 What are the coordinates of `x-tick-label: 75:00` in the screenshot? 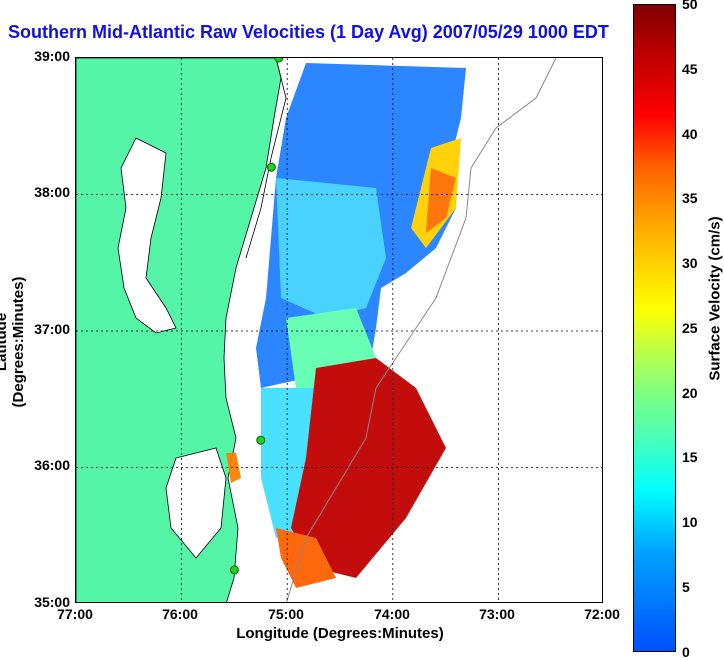 It's located at (286, 614).